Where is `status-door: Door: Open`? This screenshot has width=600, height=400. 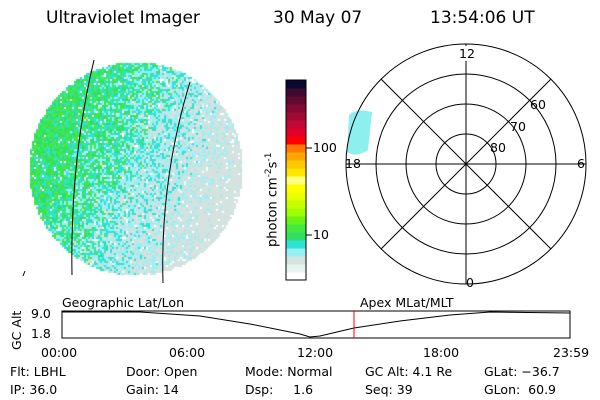 status-door: Door: Open is located at coordinates (162, 371).